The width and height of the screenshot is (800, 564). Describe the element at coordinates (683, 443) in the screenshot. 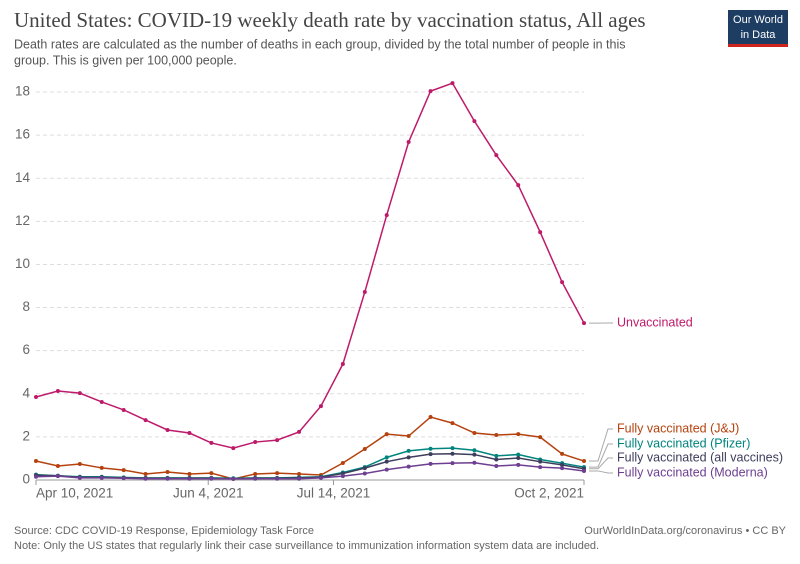

I see `series-label: Fully vaccinated (Pfizer)` at that location.